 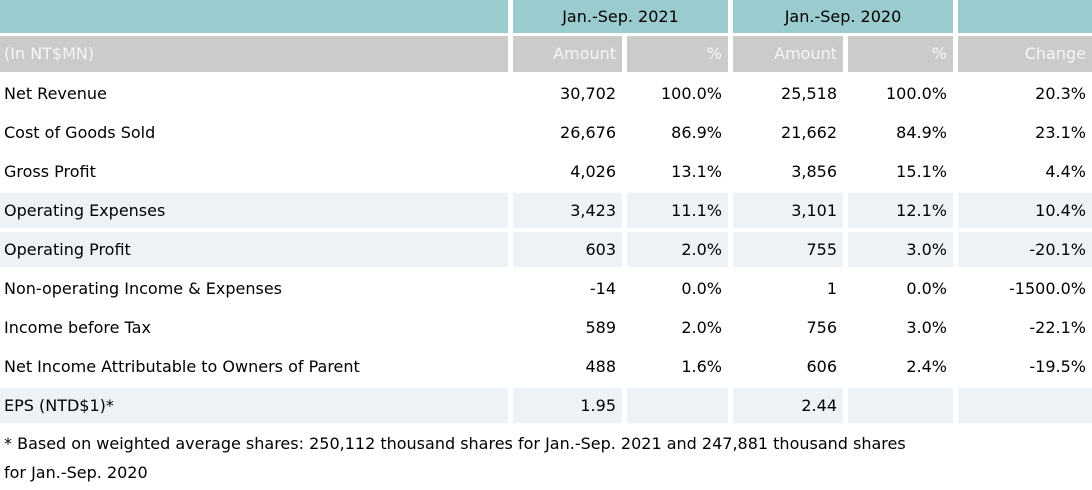 I want to click on row-label: Non-operating Income & Expenses, so click(x=143, y=288).